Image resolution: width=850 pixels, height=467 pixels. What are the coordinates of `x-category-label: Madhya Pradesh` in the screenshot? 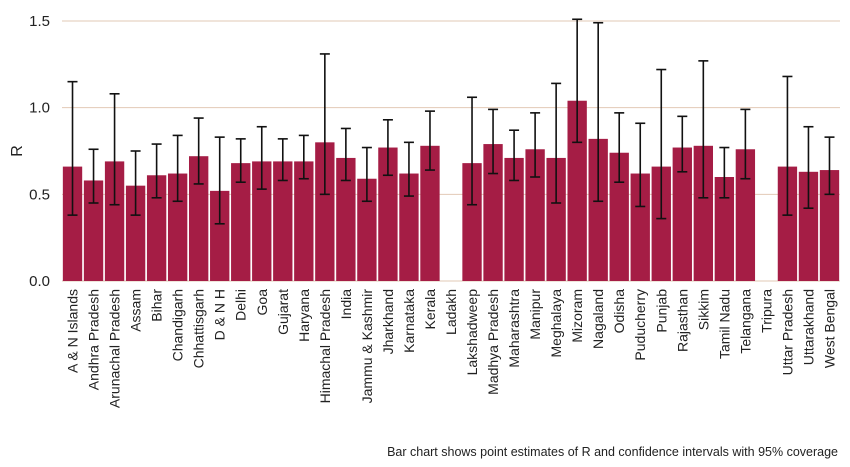 It's located at (493, 342).